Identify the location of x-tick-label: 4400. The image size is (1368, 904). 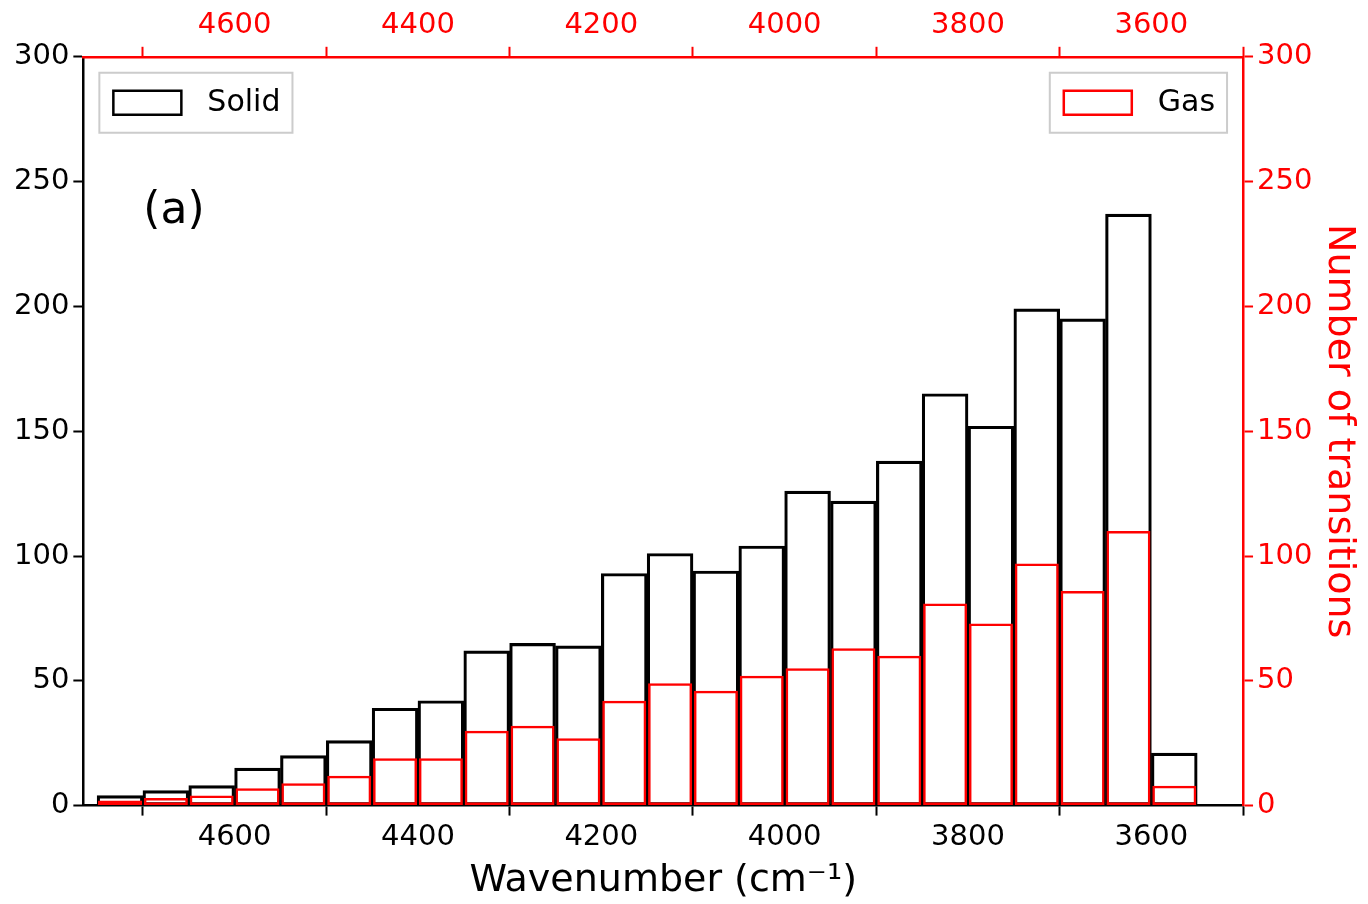
(418, 834).